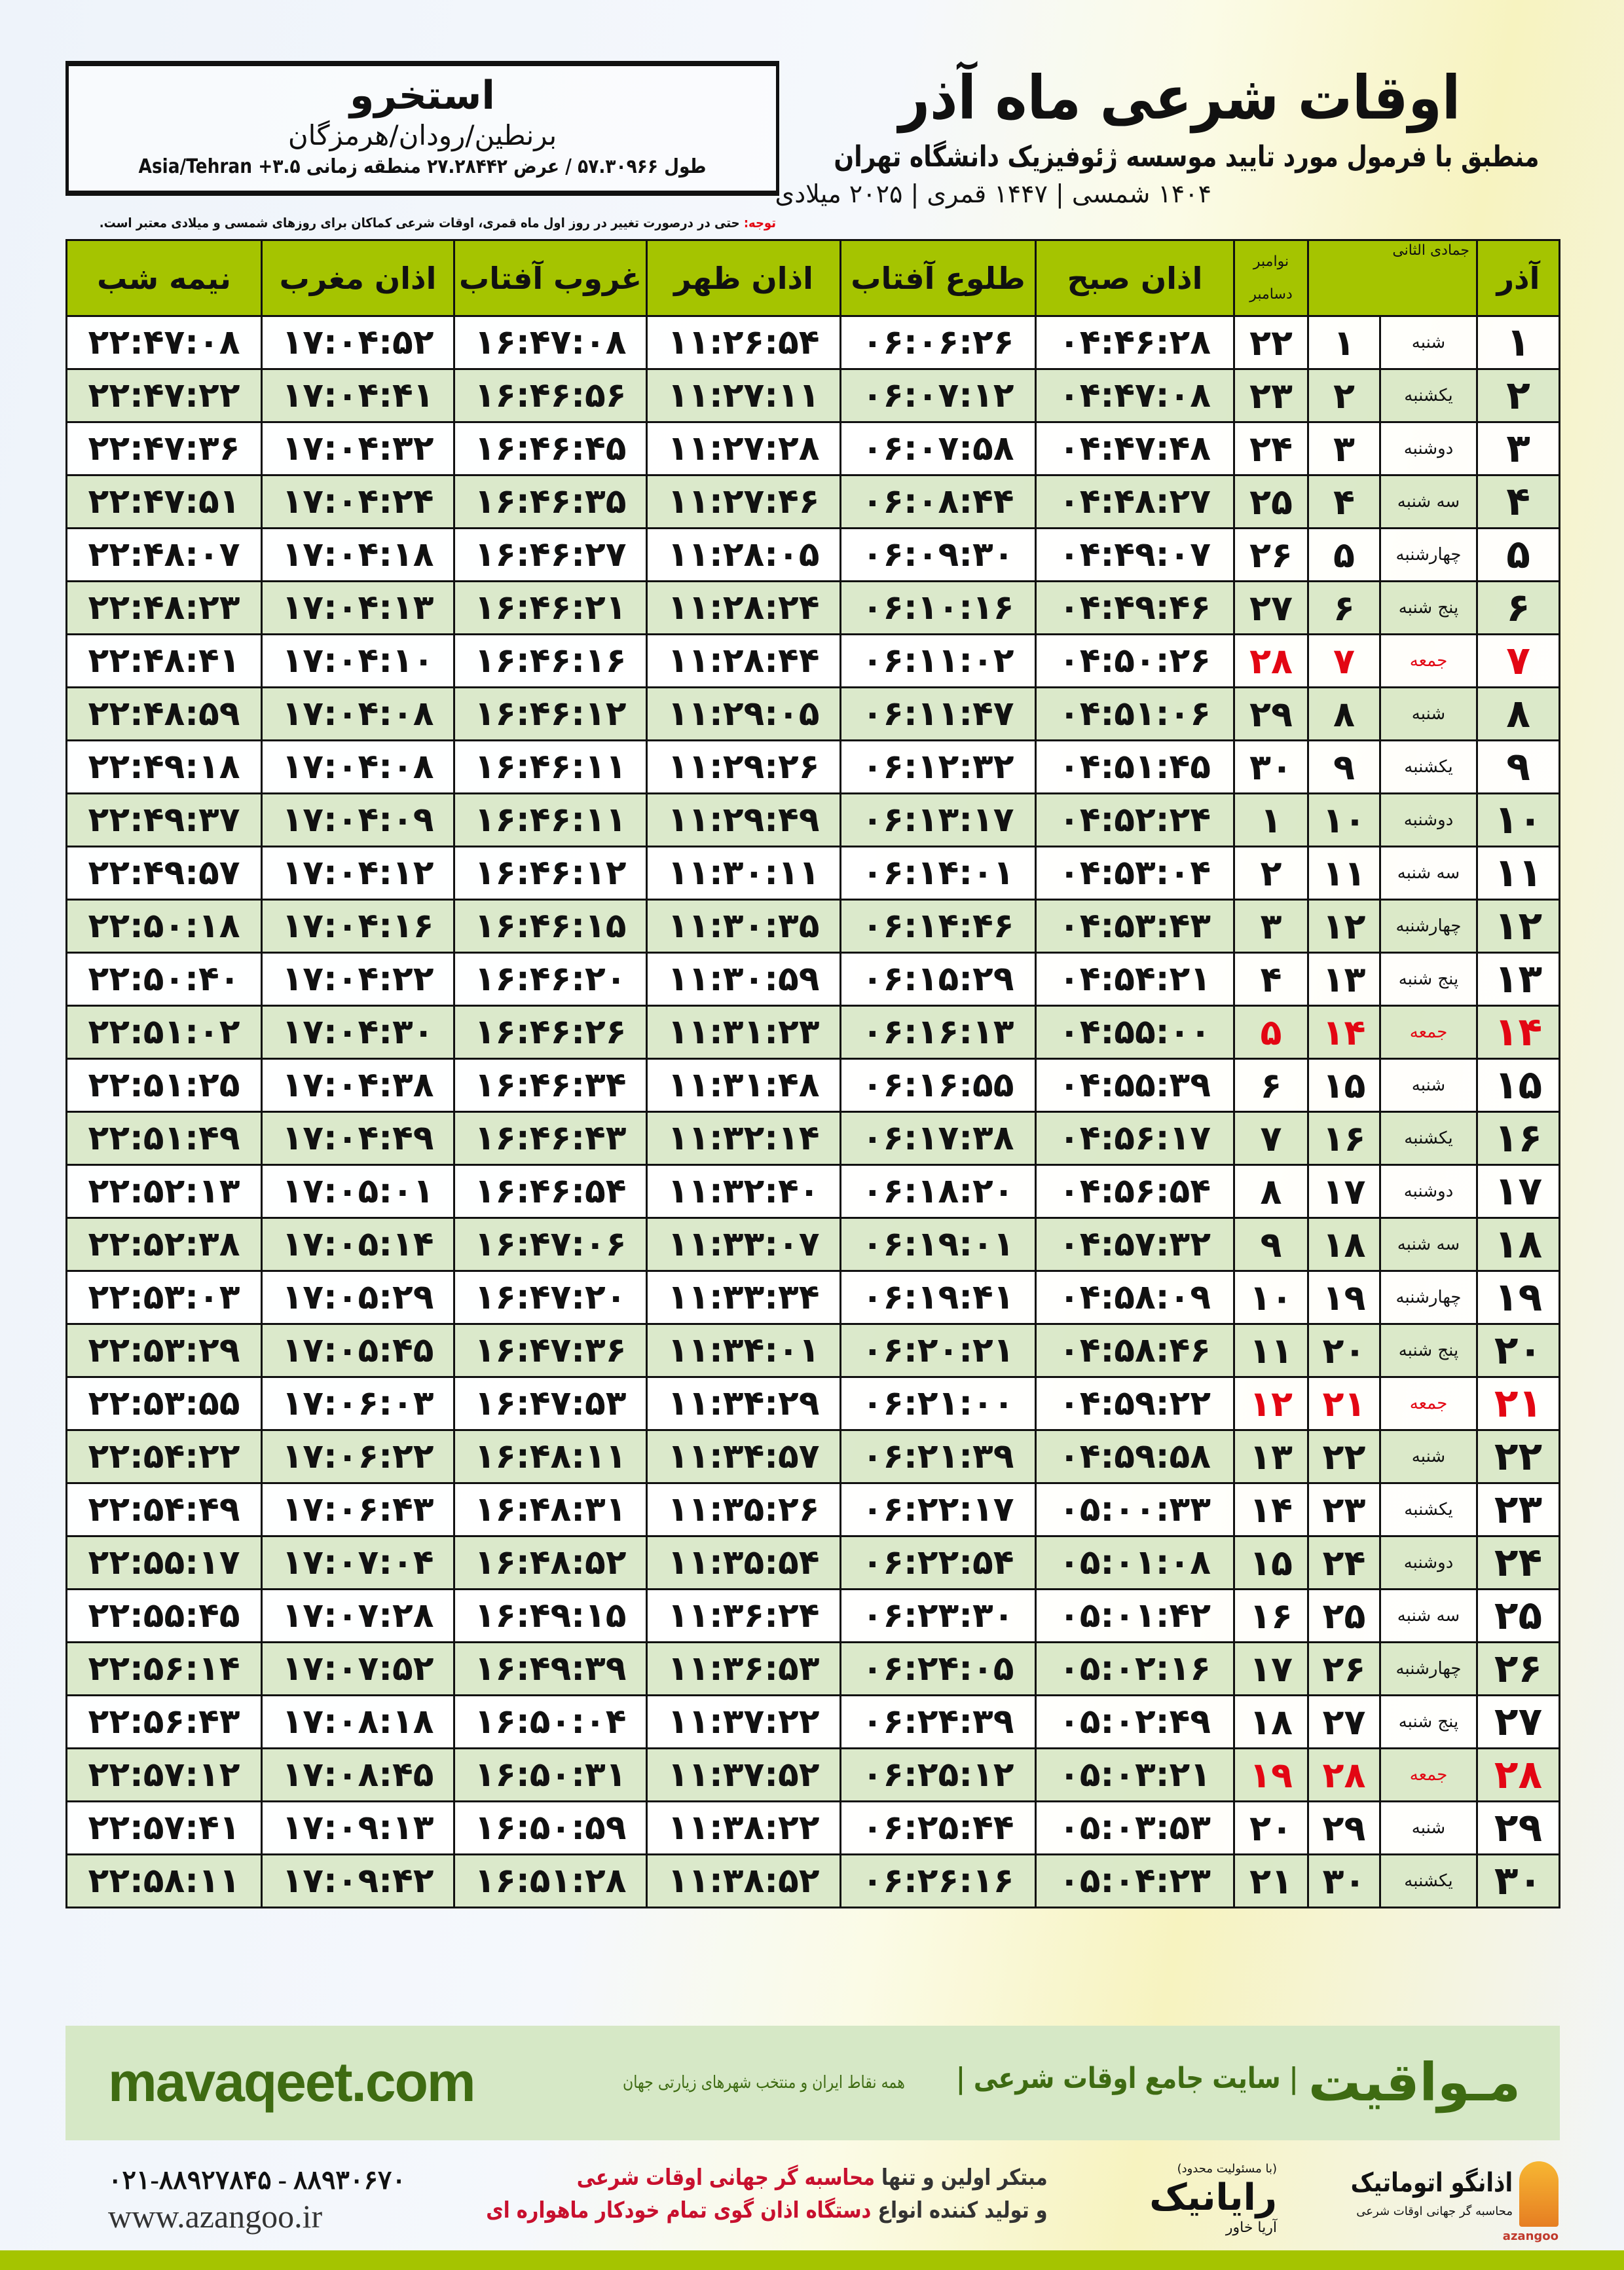  Describe the element at coordinates (164, 395) in the screenshot. I see `midnight-cell: ۲۲:۴۷:۲۲` at that location.